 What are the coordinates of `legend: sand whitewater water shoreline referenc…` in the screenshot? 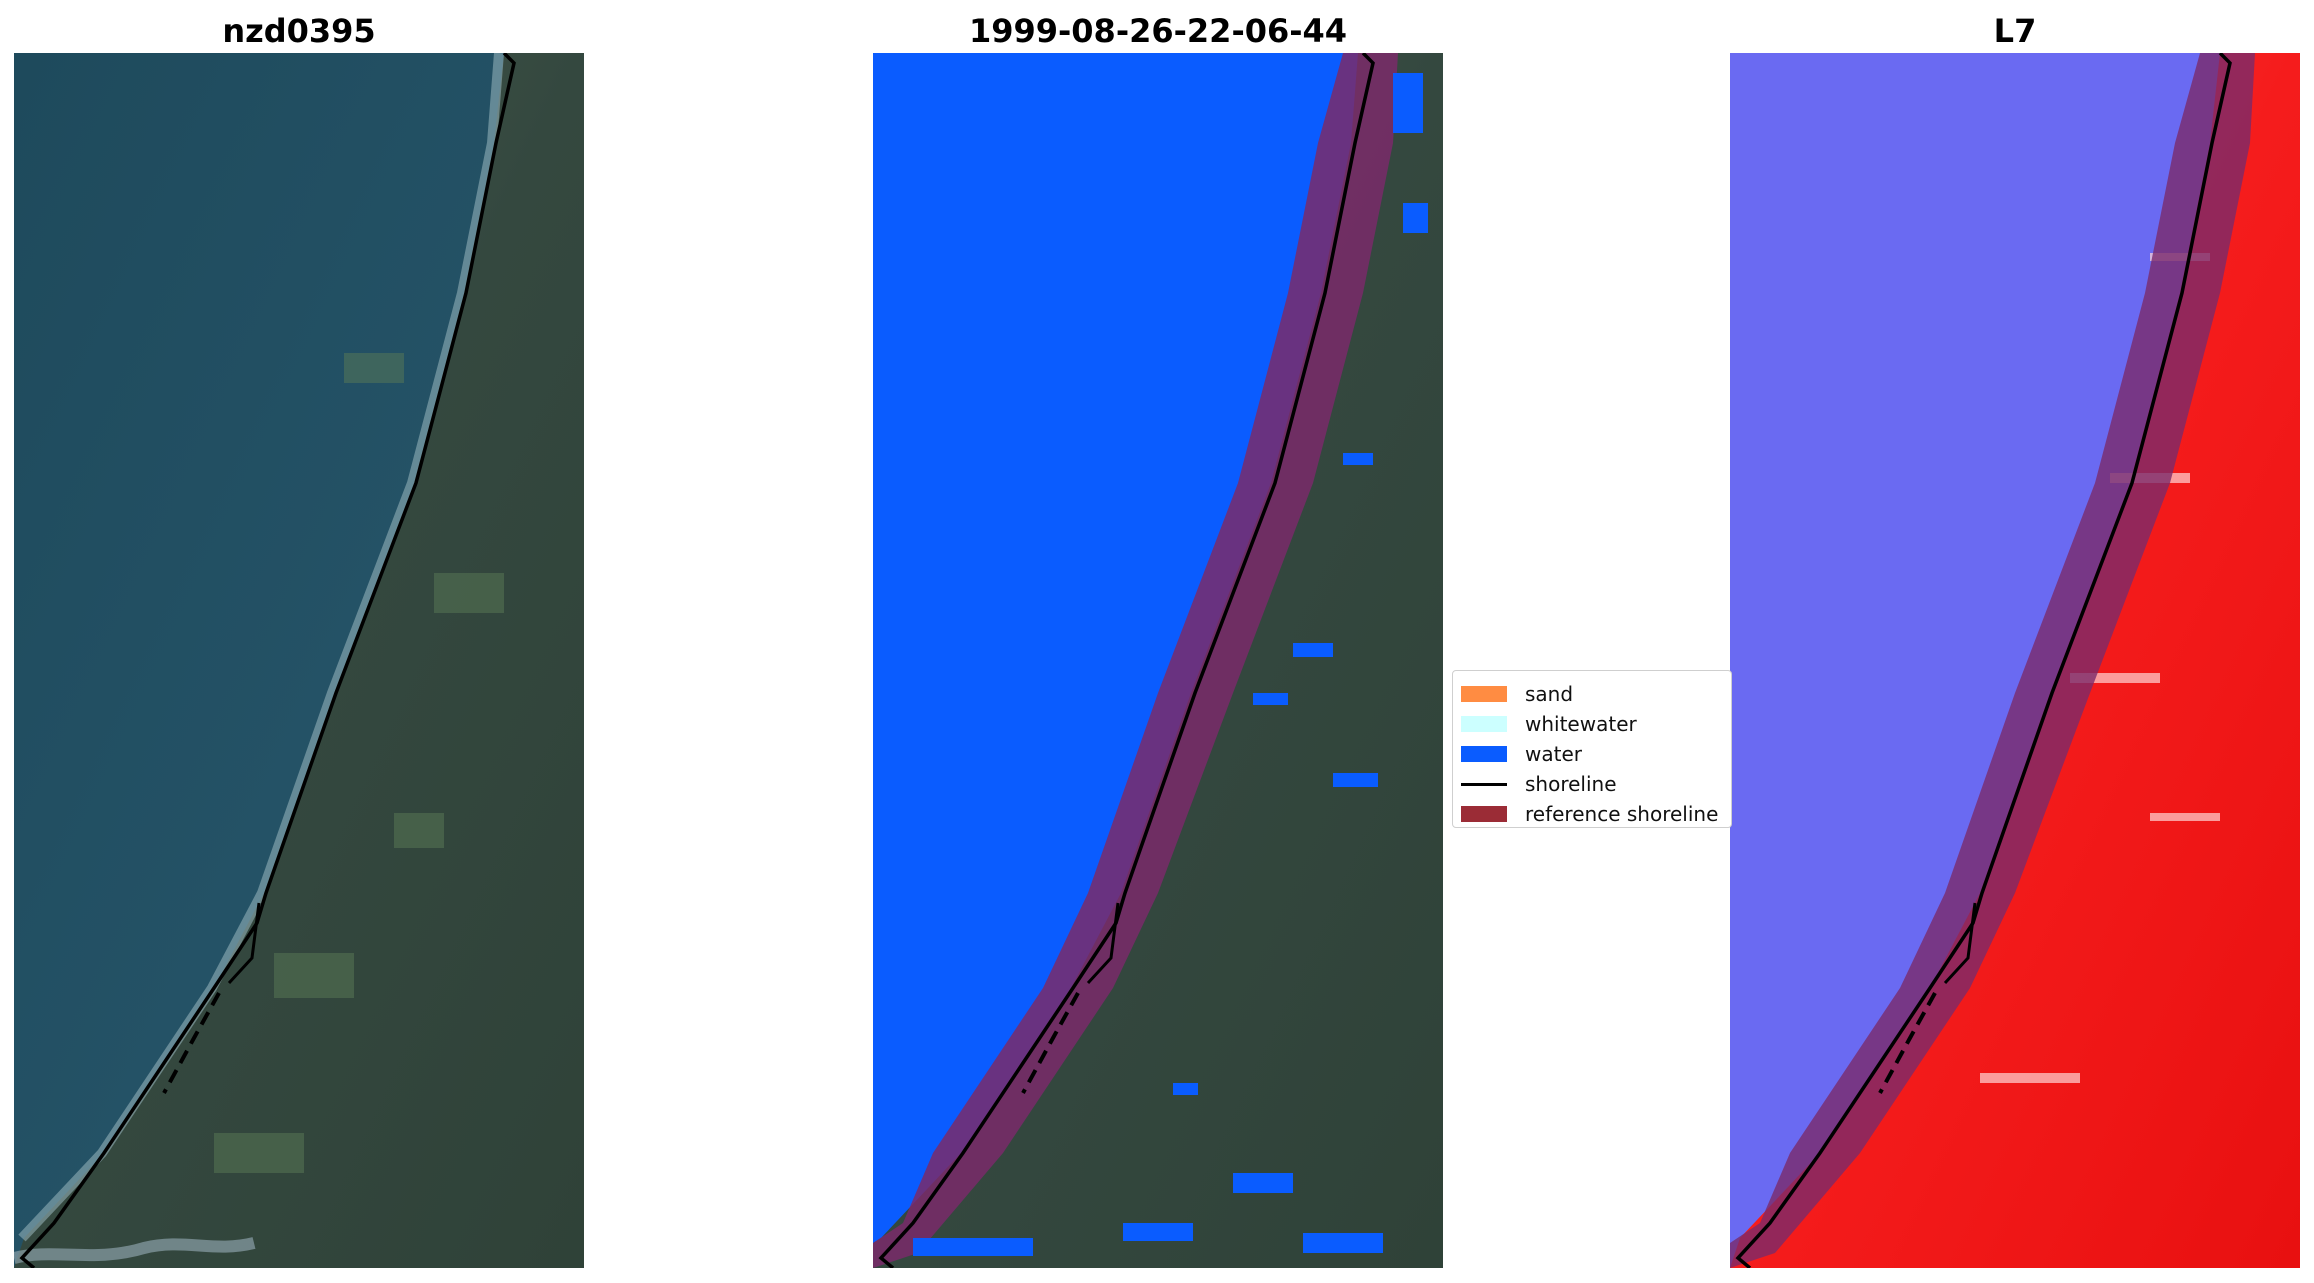 It's located at (1592, 749).